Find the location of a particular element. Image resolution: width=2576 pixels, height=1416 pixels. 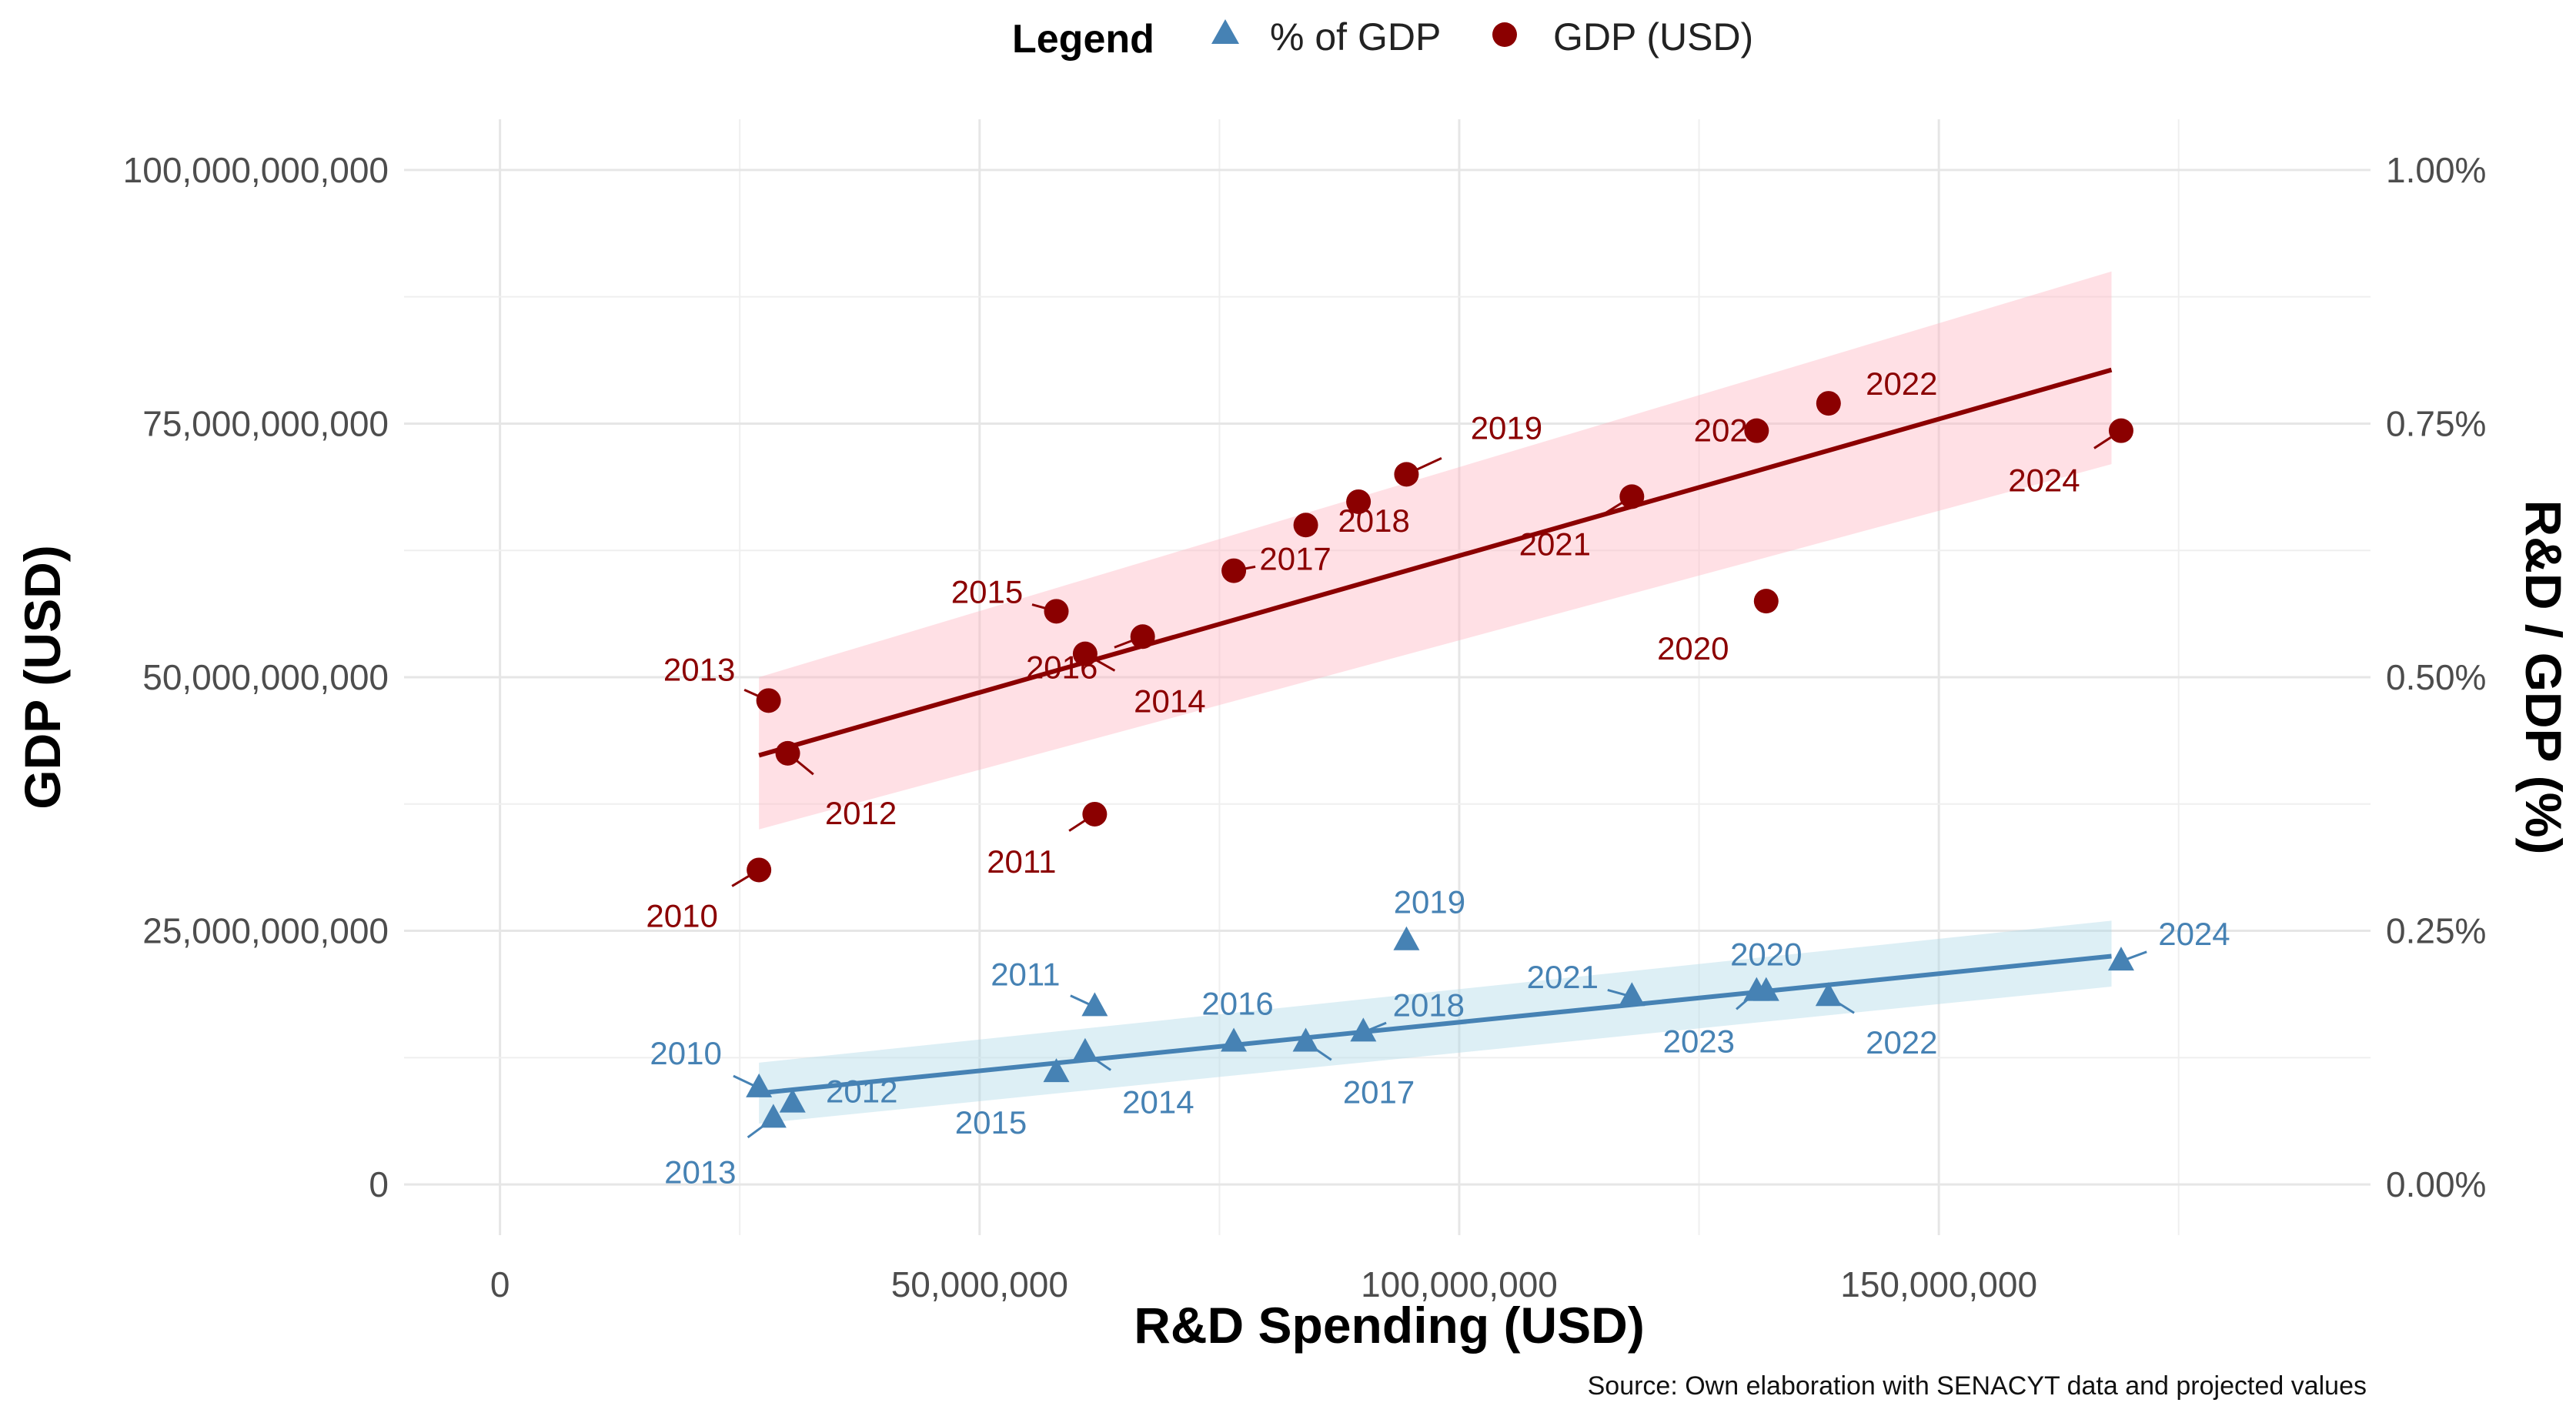

y2-axis-title: R&D / GDP (%) is located at coordinates (2543, 677).